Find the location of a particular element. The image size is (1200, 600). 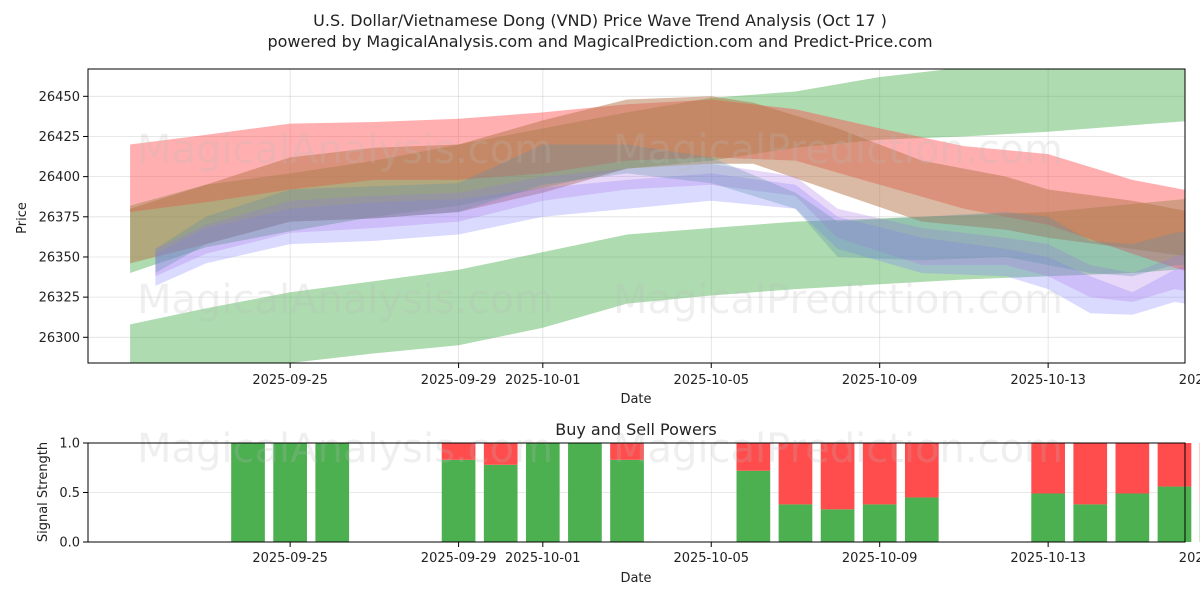

signal-x-tick-label: 2025-10-05 is located at coordinates (711, 558).